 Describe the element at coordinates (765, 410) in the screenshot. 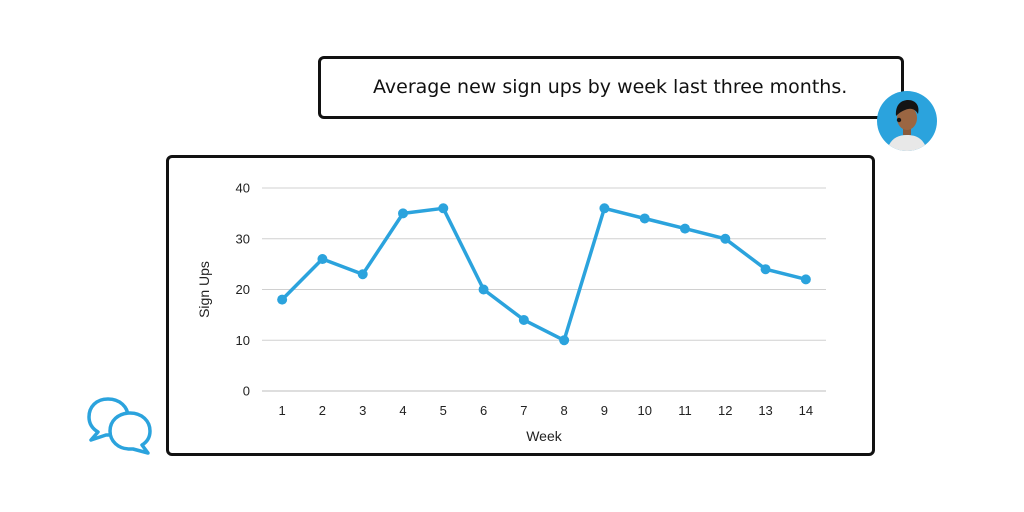

I see `x-tick-label: 13` at that location.